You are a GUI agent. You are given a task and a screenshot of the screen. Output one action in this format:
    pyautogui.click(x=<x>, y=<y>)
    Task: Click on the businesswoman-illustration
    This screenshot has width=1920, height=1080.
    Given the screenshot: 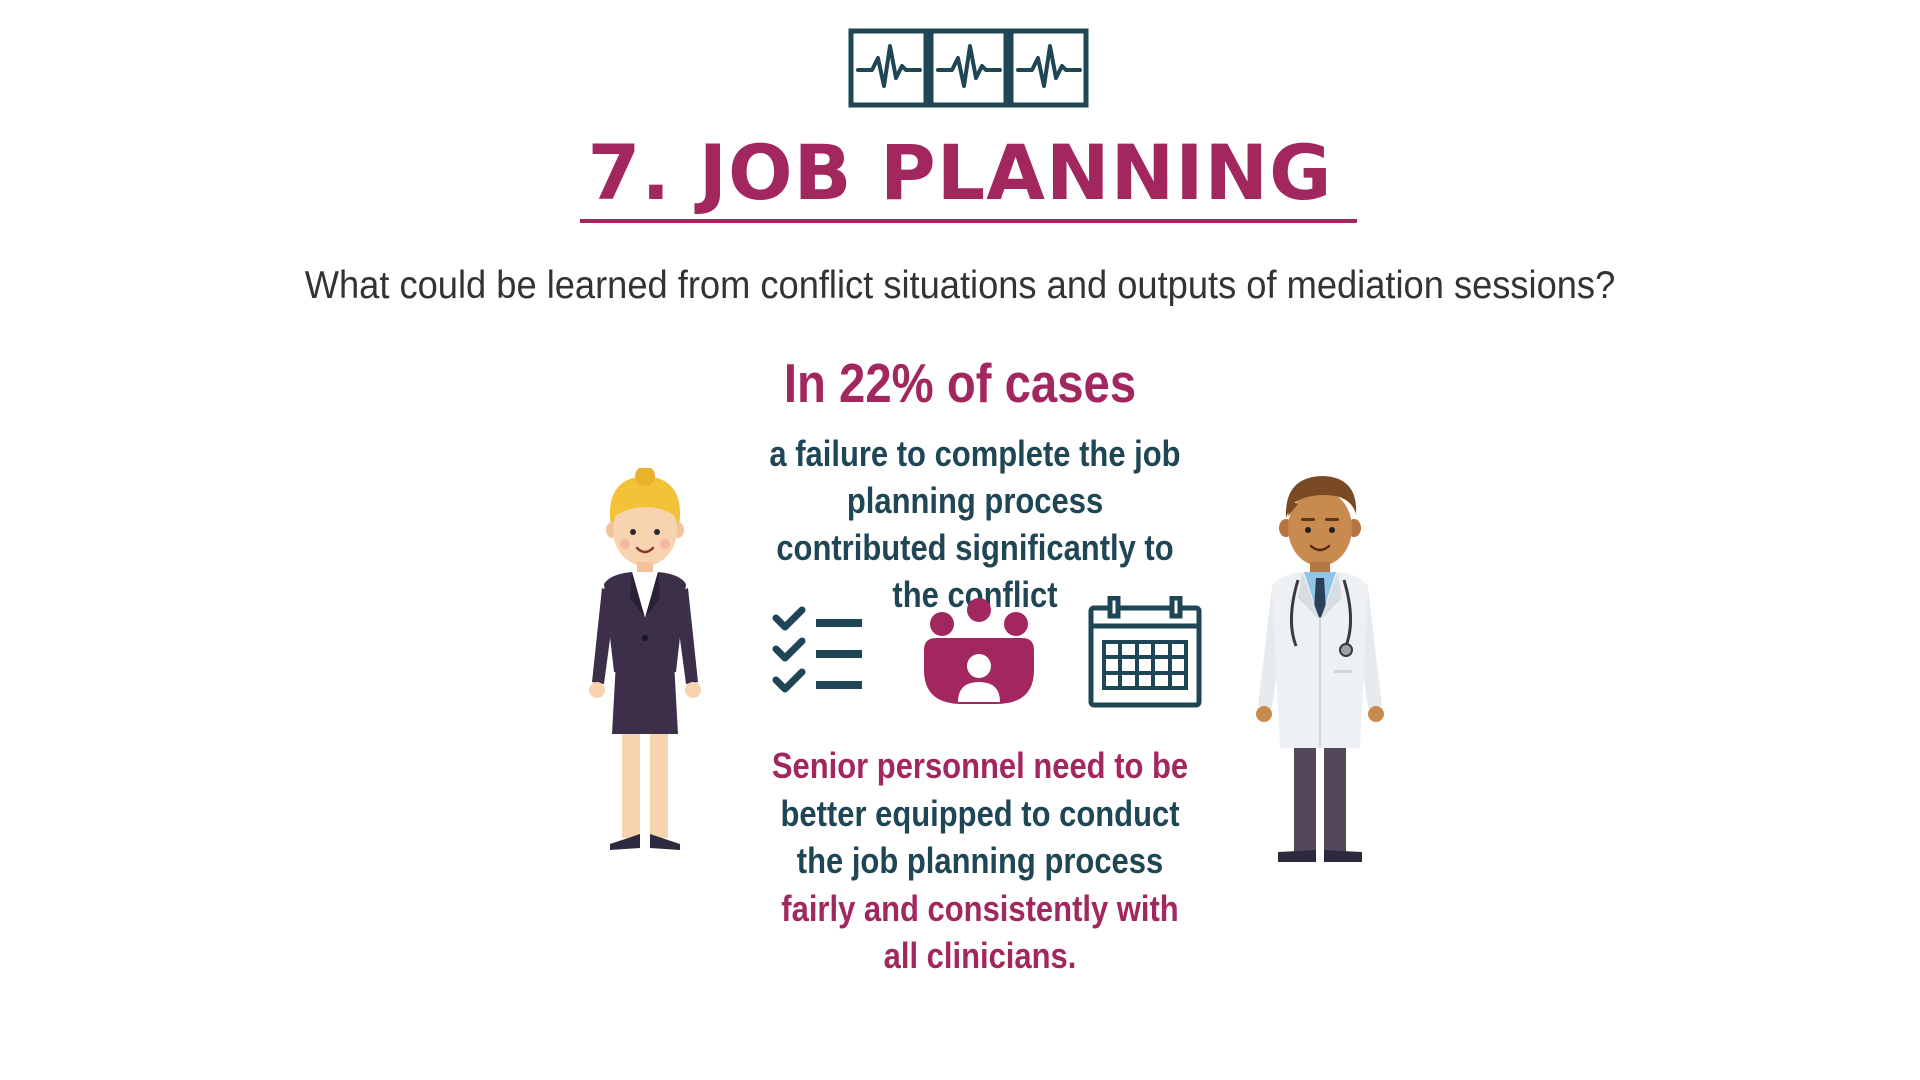 What is the action you would take?
    pyautogui.click(x=645, y=659)
    